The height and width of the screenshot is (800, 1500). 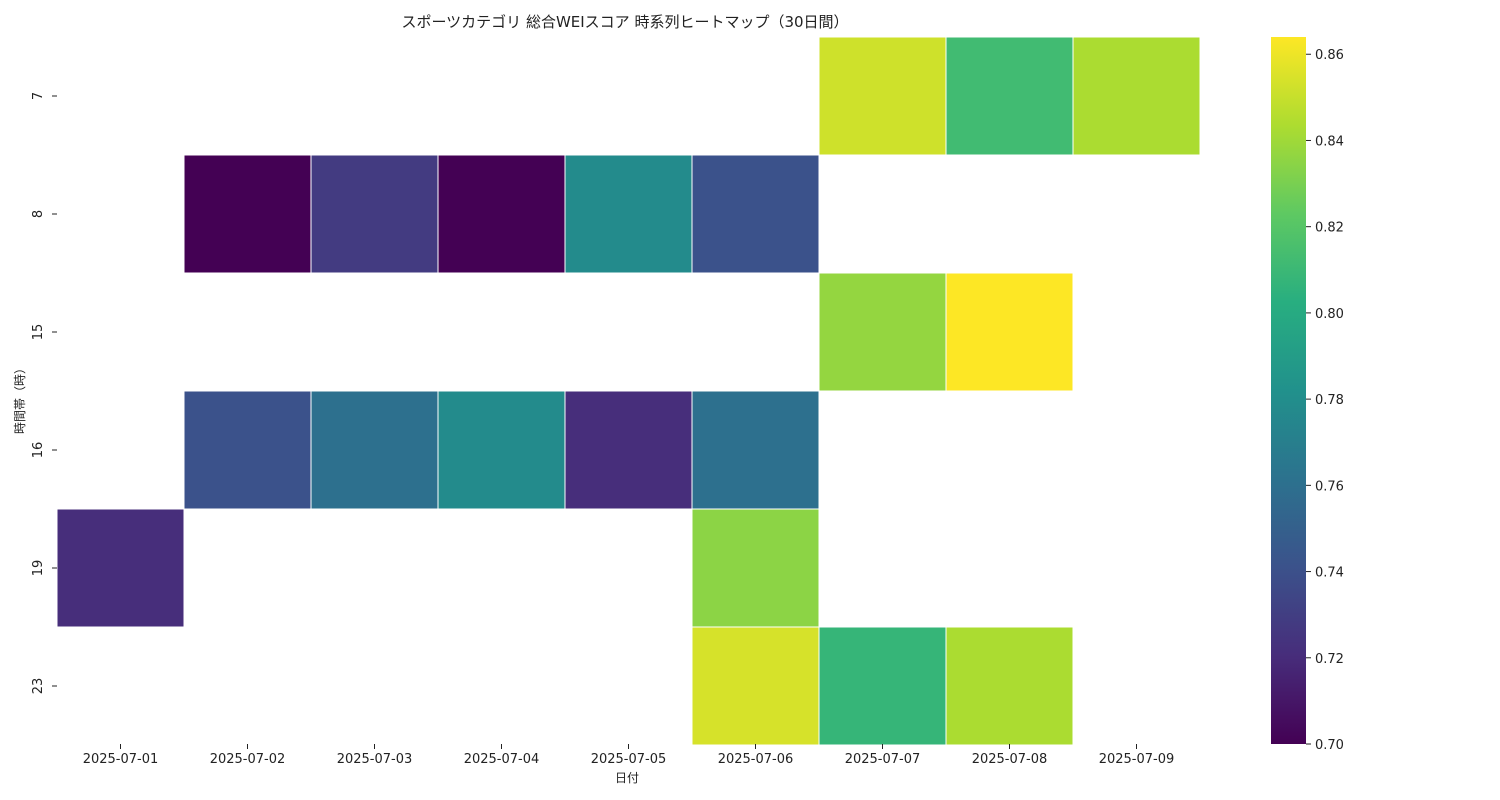 What do you see at coordinates (38, 214) in the screenshot?
I see `y-tick-label: 8` at bounding box center [38, 214].